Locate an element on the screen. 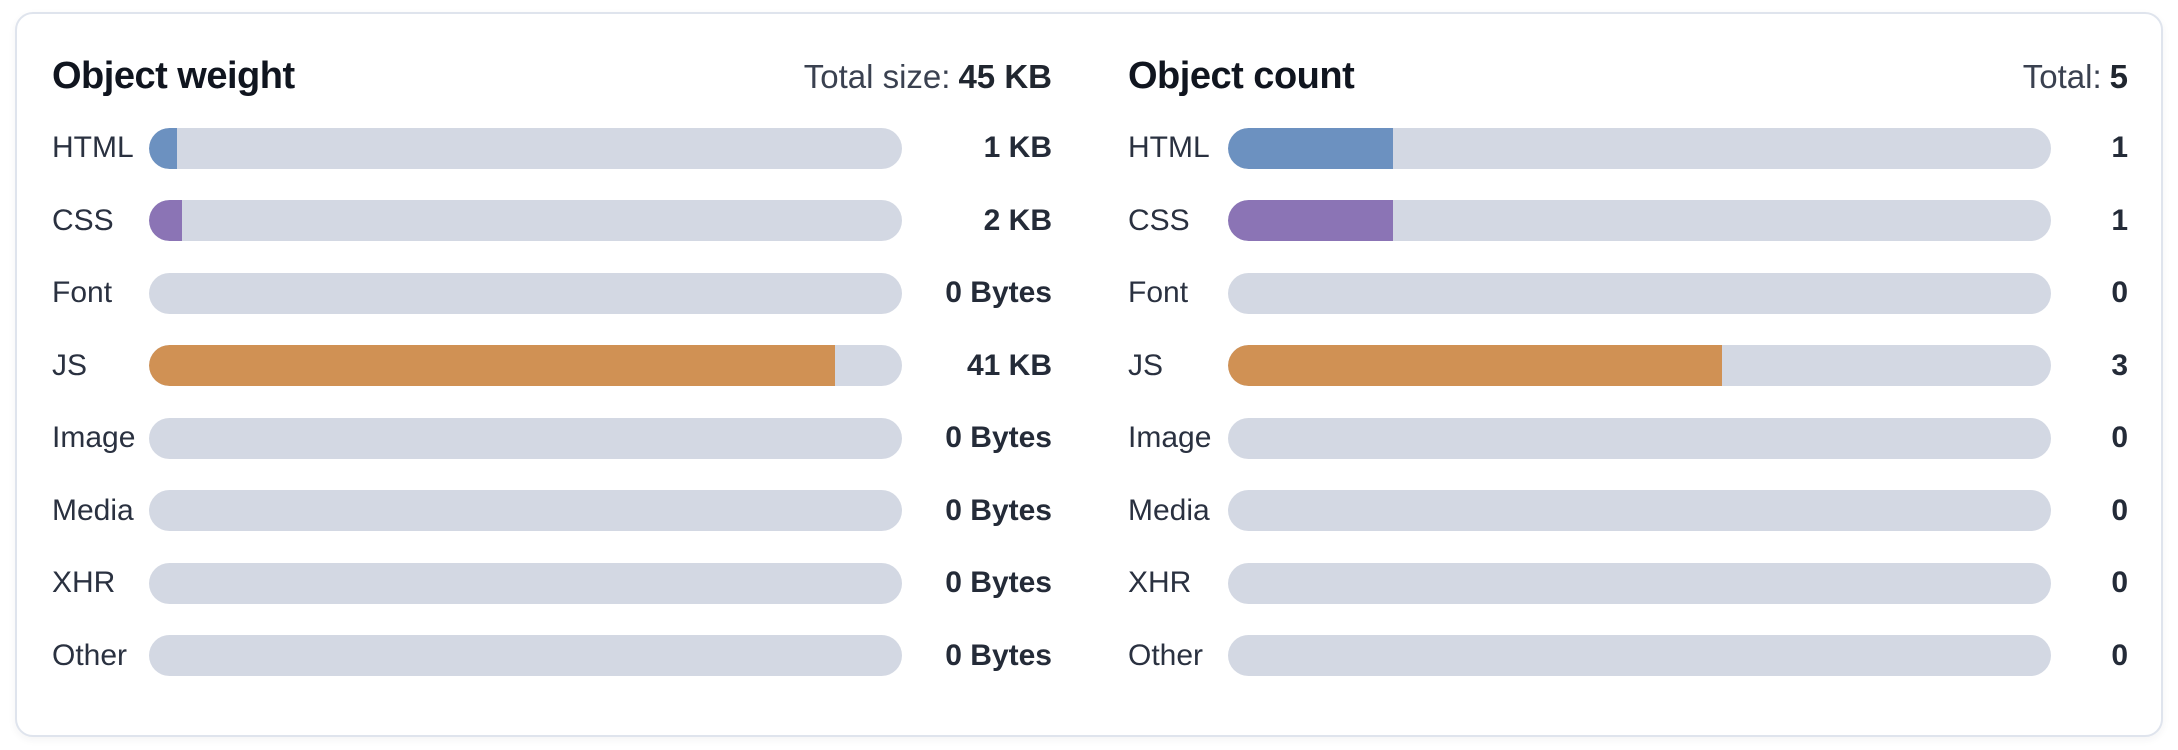  total-count-value: 5 is located at coordinates (2118, 76).